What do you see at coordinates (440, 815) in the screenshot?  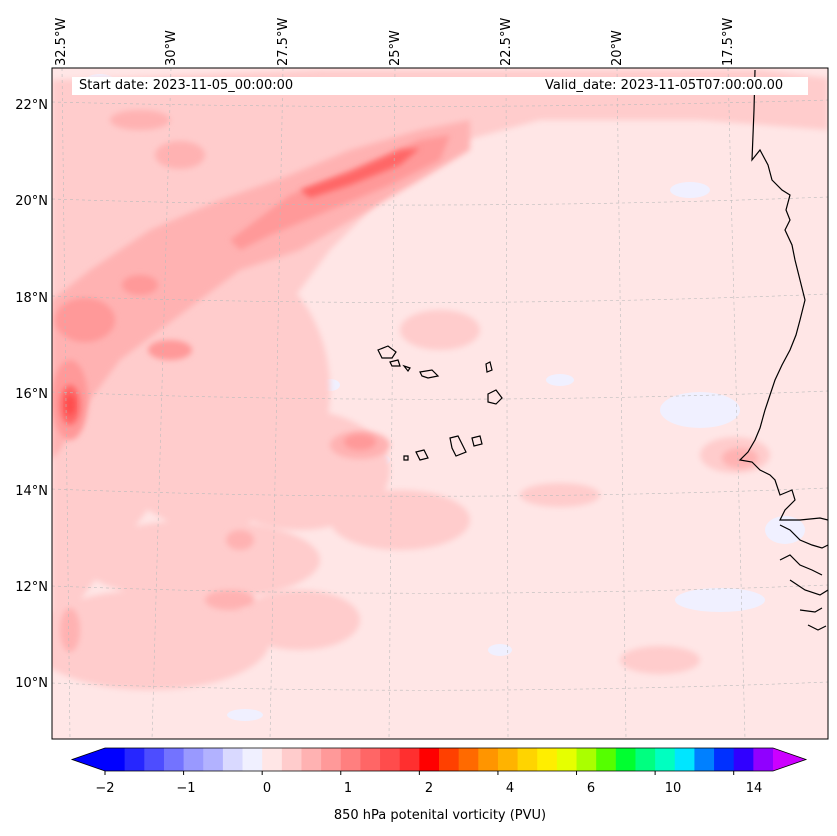 I see `colorbar-title: 850 hPa potenital vorticity (PVU)` at bounding box center [440, 815].